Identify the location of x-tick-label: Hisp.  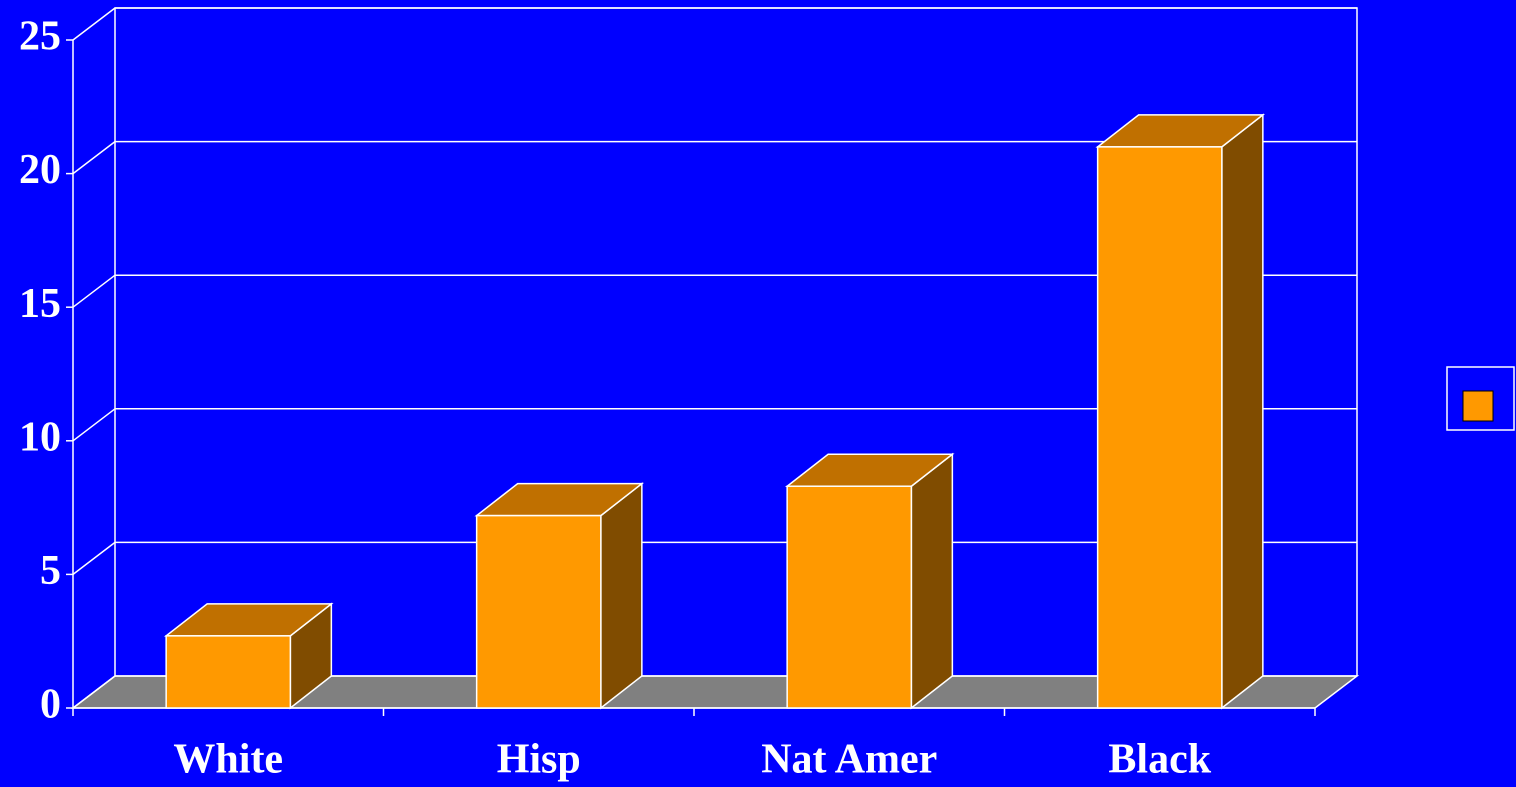
(539, 760).